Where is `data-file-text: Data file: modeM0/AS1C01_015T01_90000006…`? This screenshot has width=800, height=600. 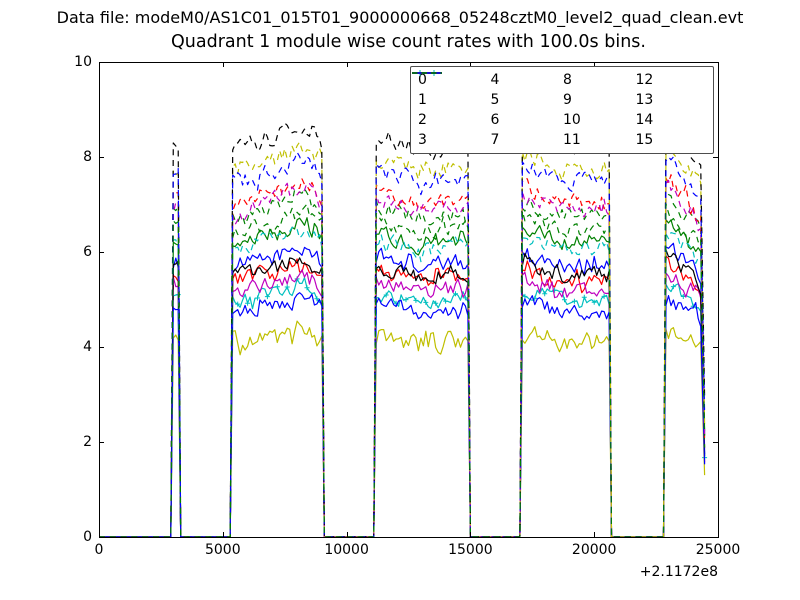 data-file-text: Data file: modeM0/AS1C01_015T01_90000006… is located at coordinates (400, 17).